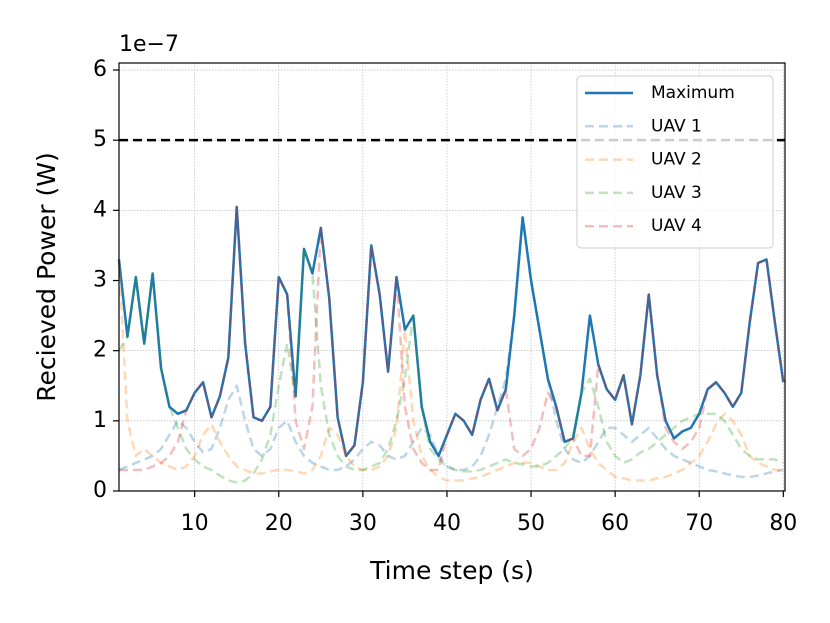 Image resolution: width=830 pixels, height=623 pixels. I want to click on x-tick-label: 10, so click(195, 523).